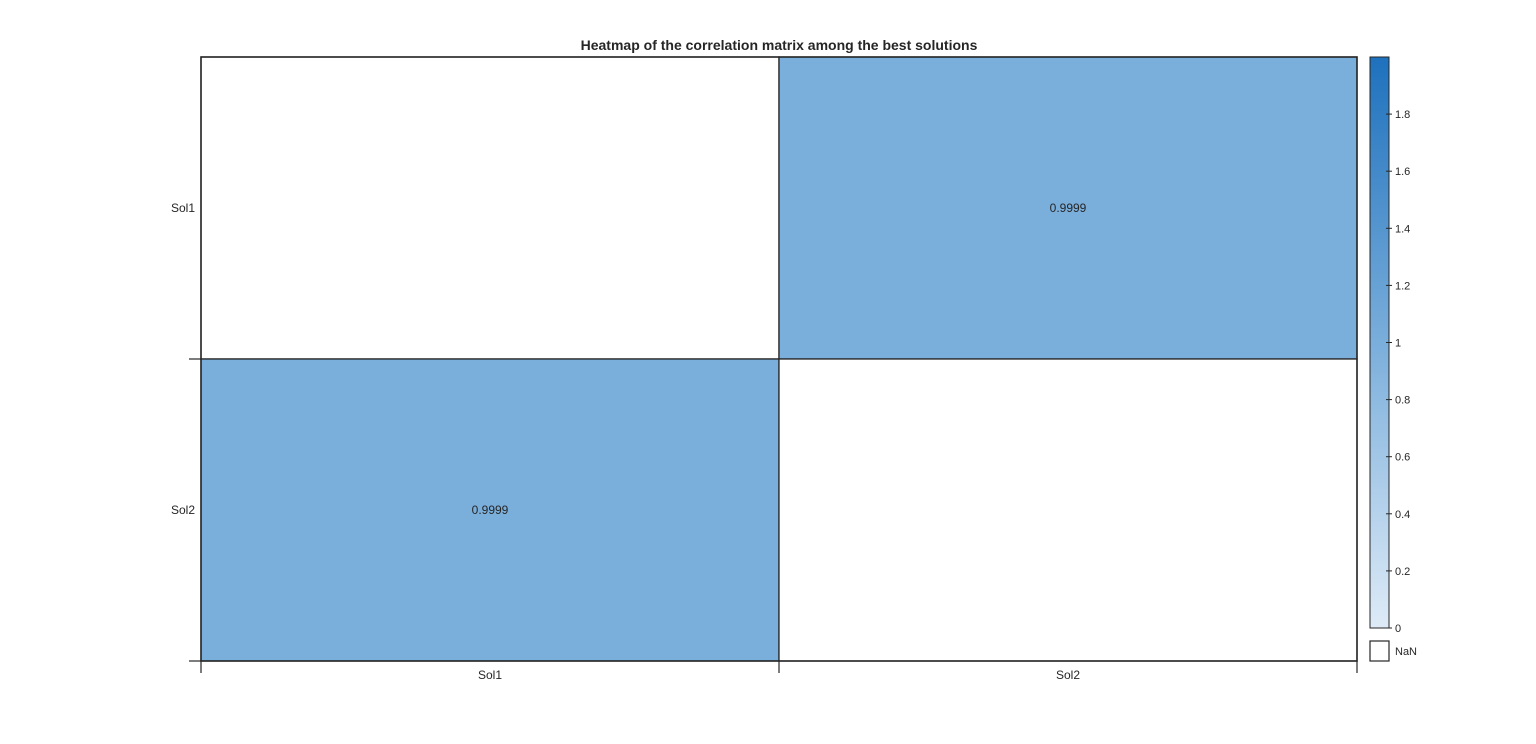 The height and width of the screenshot is (744, 1536). Describe the element at coordinates (1402, 458) in the screenshot. I see `colorbar-tick-label: 0.6` at that location.